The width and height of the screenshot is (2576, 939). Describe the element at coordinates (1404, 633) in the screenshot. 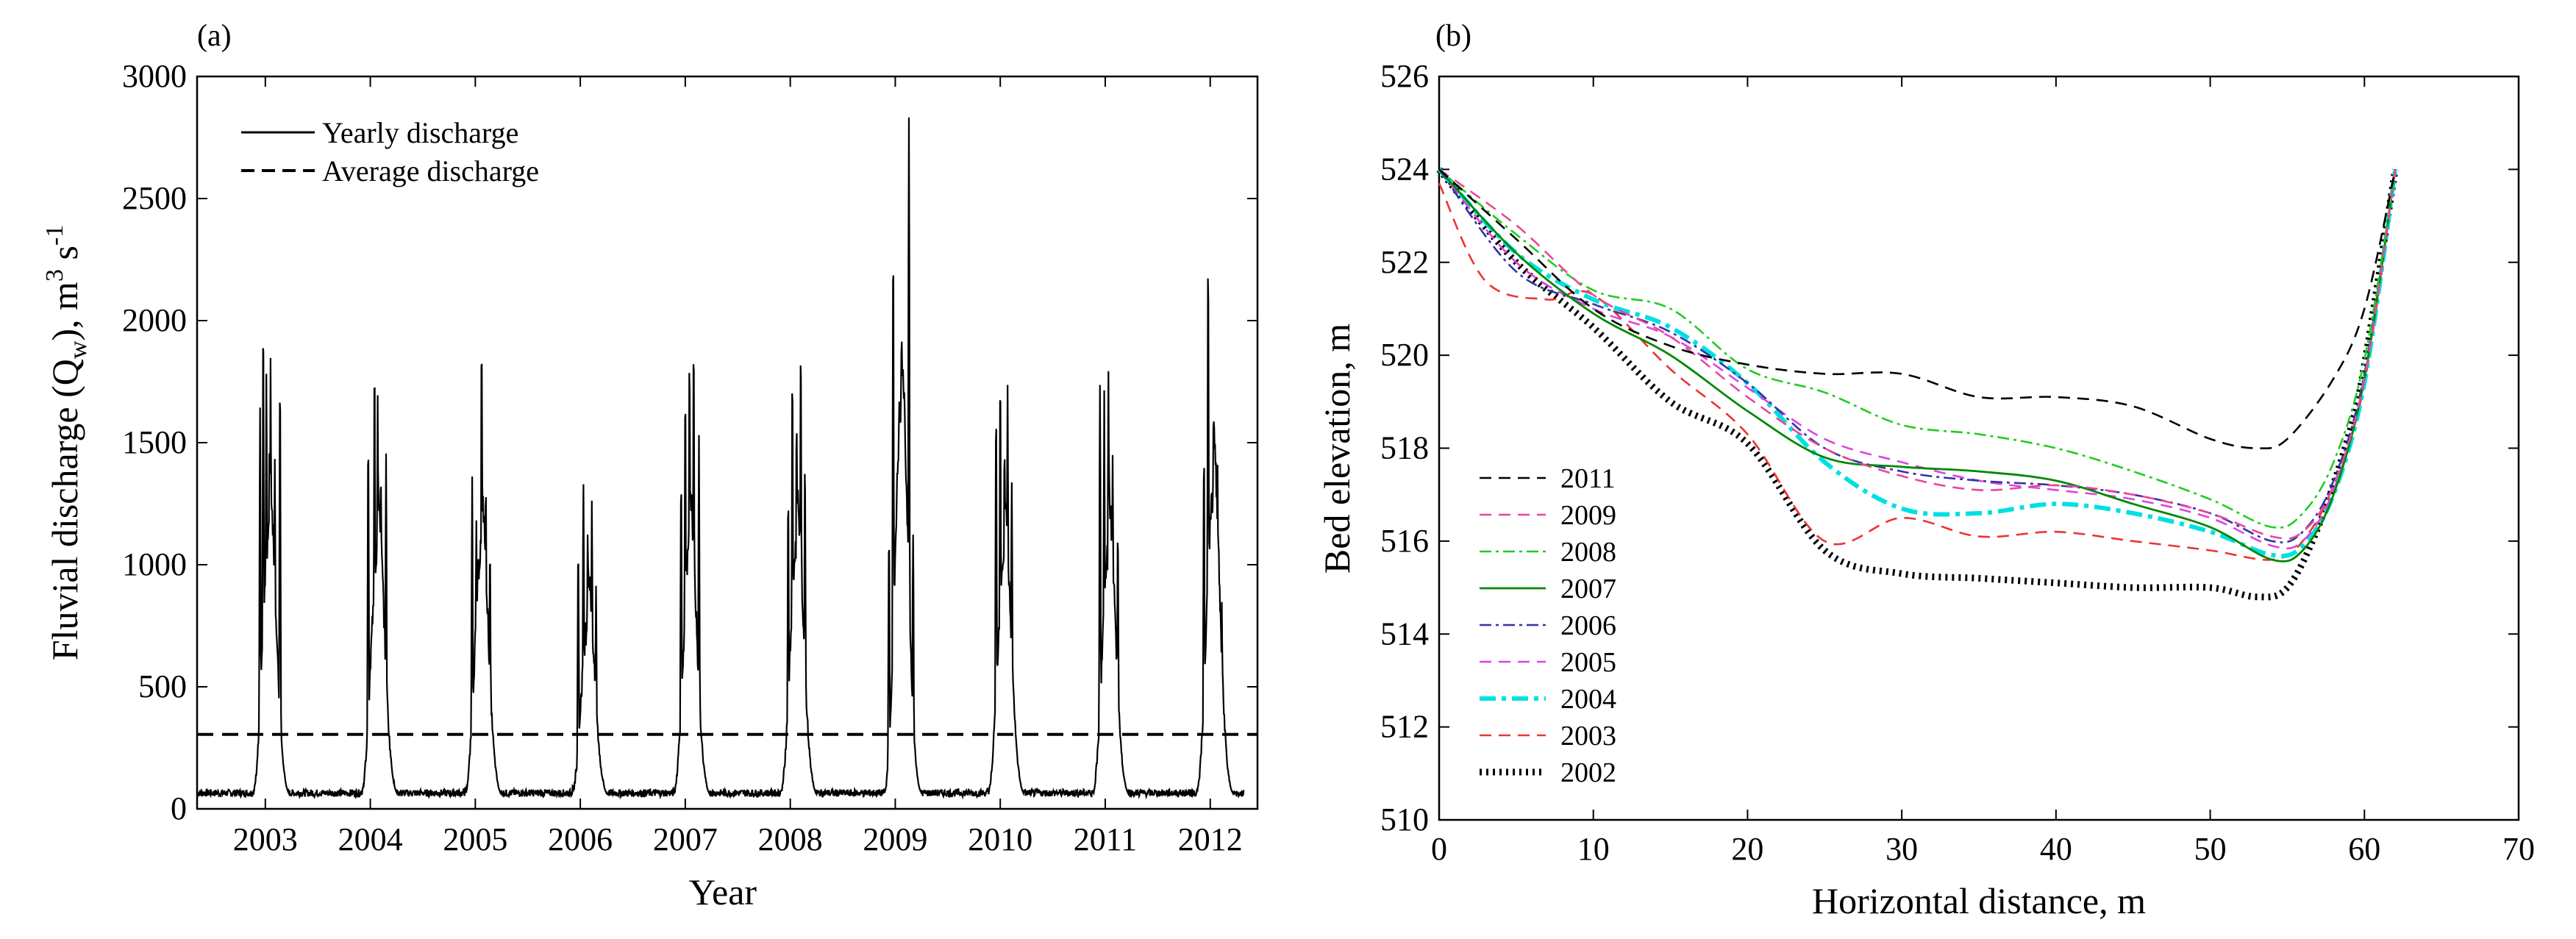

I see `panel-b-ytick-label: 514` at that location.